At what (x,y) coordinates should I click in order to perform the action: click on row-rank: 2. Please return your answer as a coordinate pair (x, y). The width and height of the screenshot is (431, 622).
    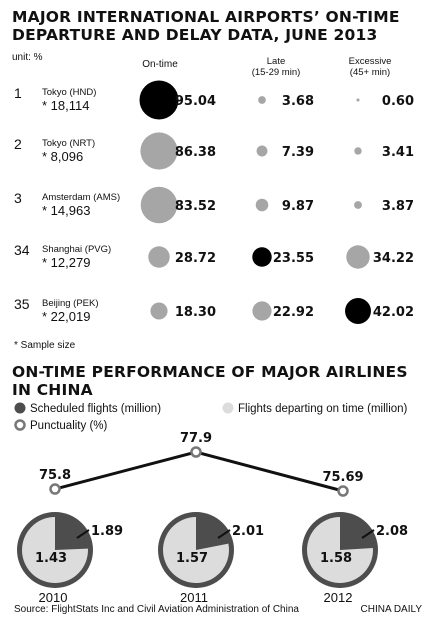
    Looking at the image, I should click on (18, 144).